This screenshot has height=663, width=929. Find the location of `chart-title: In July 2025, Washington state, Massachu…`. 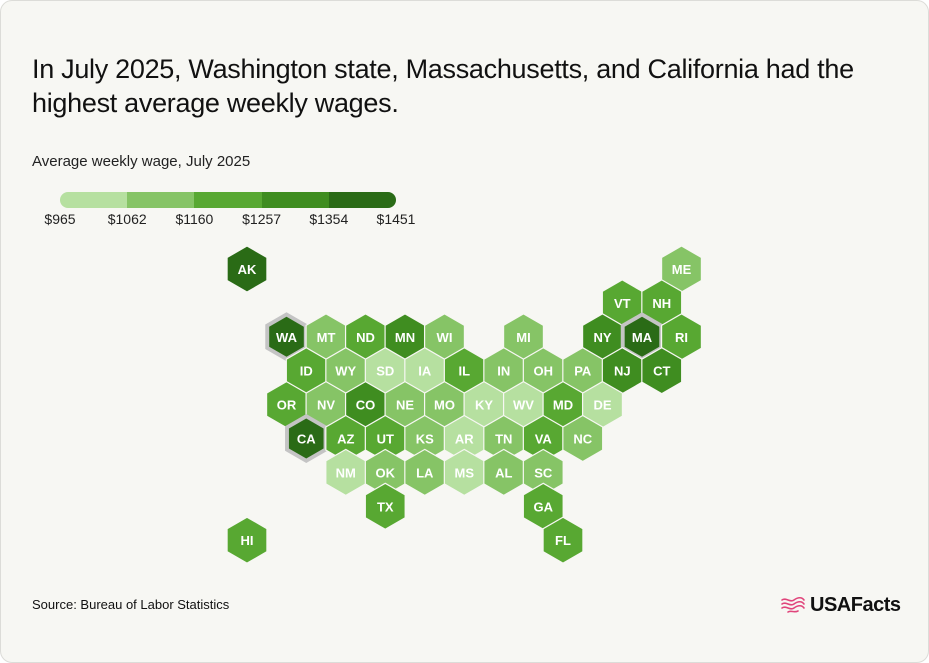

chart-title: In July 2025, Washington state, Massachu… is located at coordinates (443, 86).